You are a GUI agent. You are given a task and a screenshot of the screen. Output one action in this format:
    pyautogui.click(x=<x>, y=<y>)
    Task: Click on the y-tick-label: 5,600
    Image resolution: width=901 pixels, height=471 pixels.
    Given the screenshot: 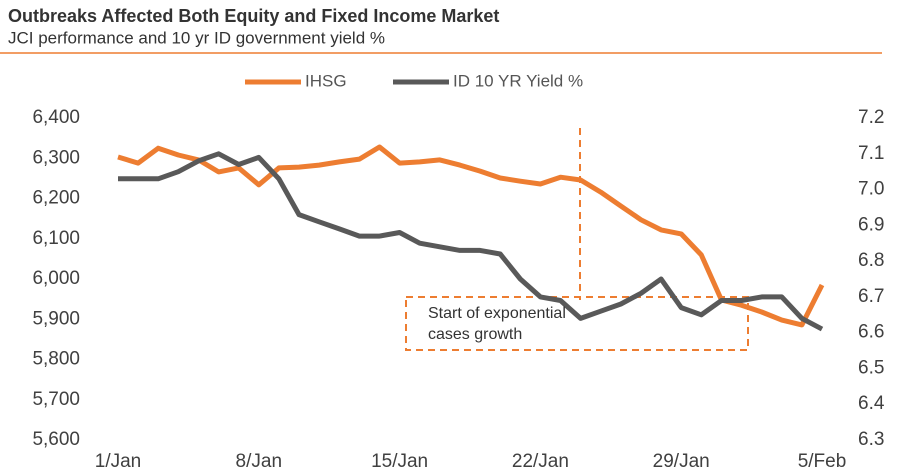 What is the action you would take?
    pyautogui.click(x=56, y=439)
    